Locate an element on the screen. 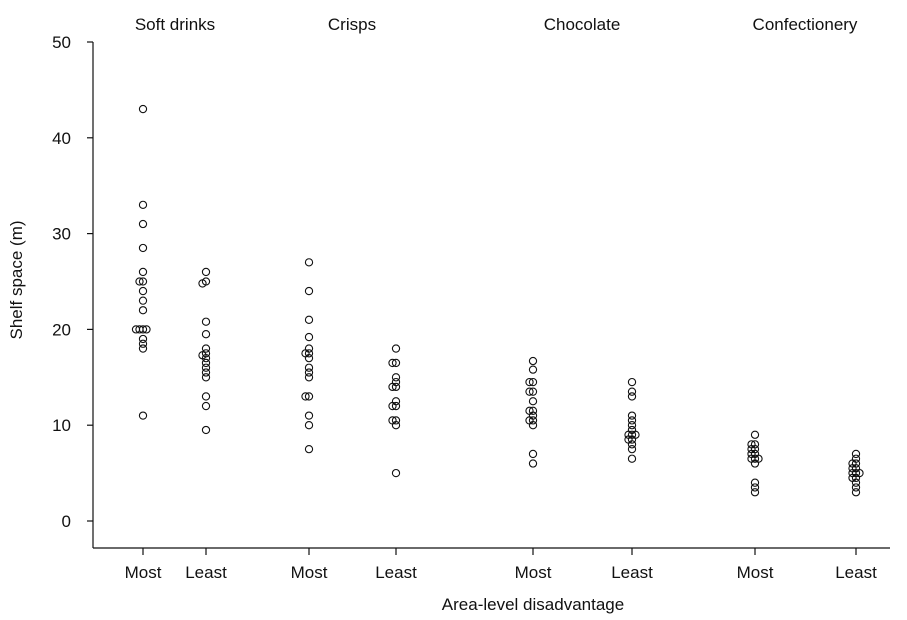  group-label: Confectionery is located at coordinates (805, 24).